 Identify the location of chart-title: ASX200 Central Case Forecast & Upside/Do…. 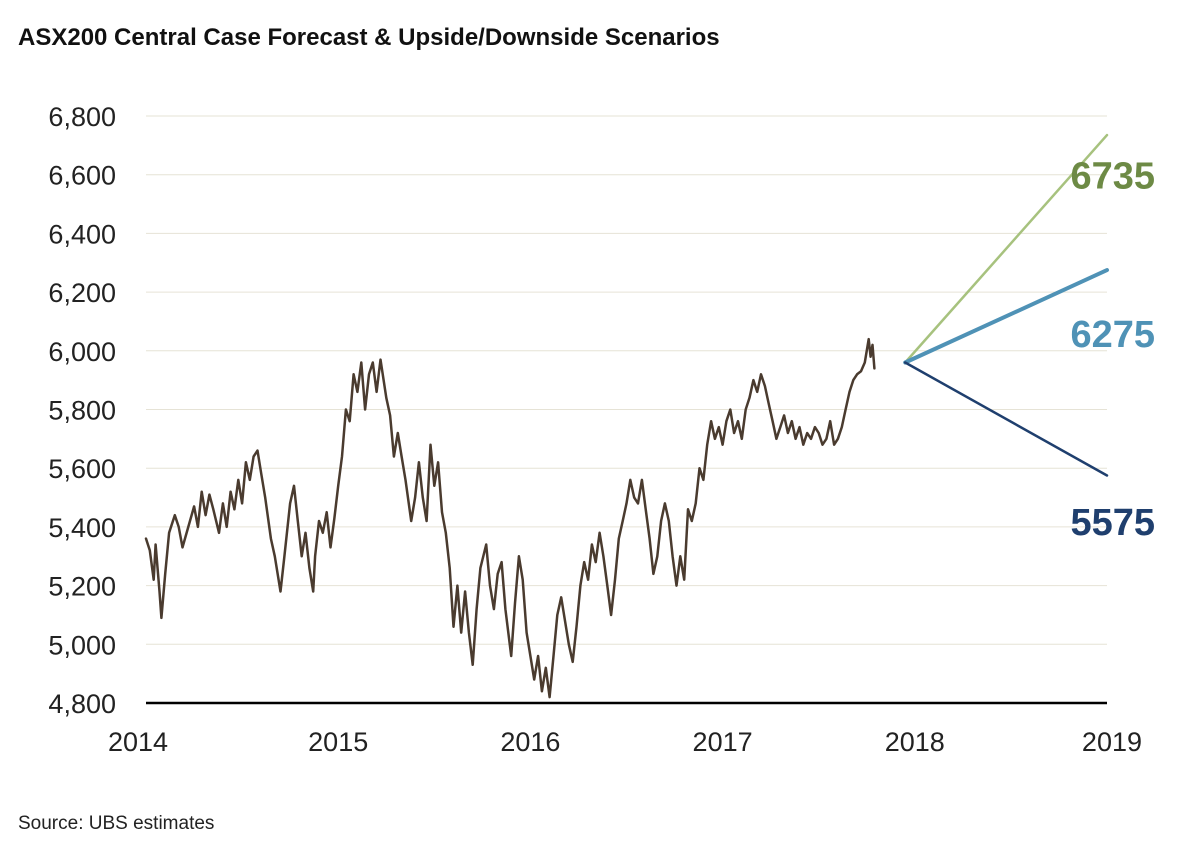
(369, 37).